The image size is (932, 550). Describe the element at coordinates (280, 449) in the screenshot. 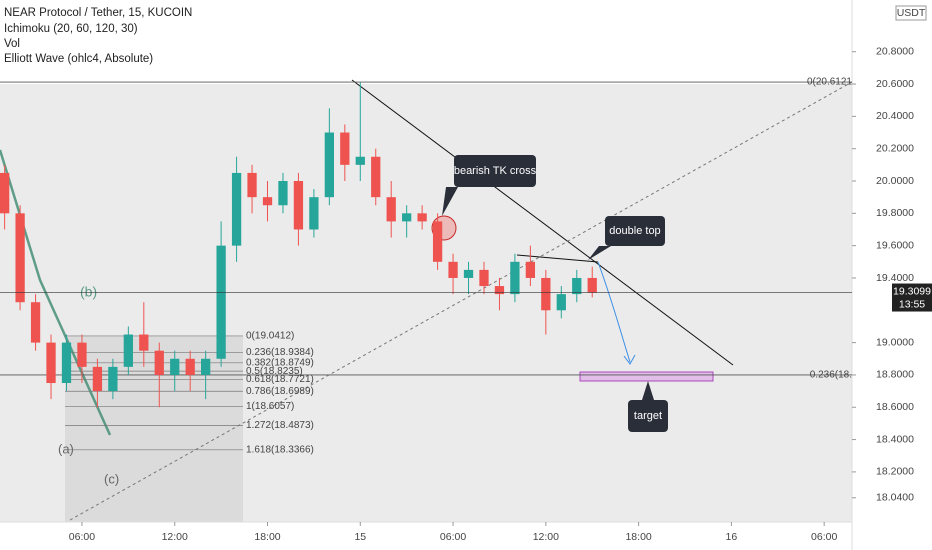

I see `fib-label: 1.618(18.3366)` at that location.